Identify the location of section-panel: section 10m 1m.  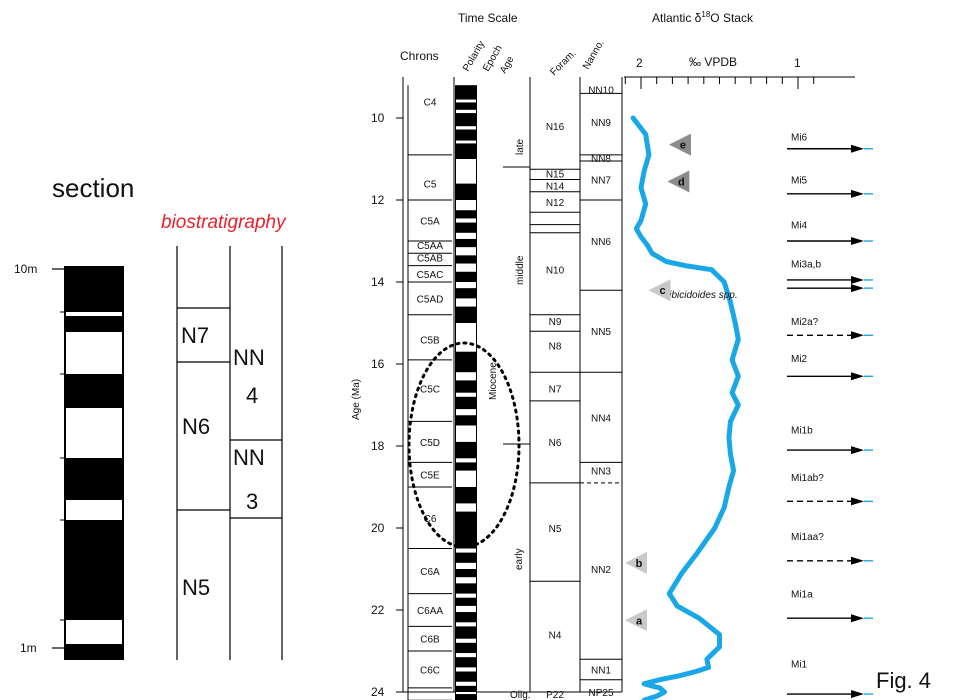
(74, 416).